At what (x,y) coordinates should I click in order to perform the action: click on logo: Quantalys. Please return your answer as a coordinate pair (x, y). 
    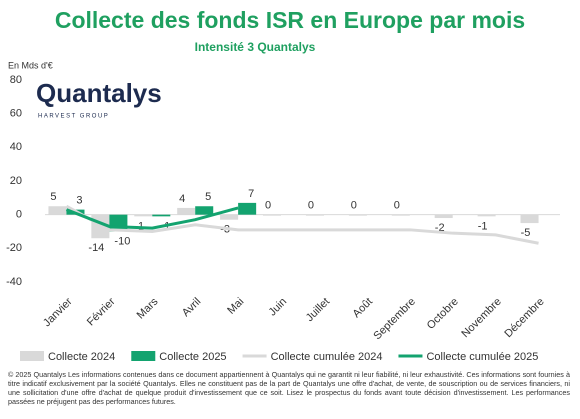
    Looking at the image, I should click on (99, 93).